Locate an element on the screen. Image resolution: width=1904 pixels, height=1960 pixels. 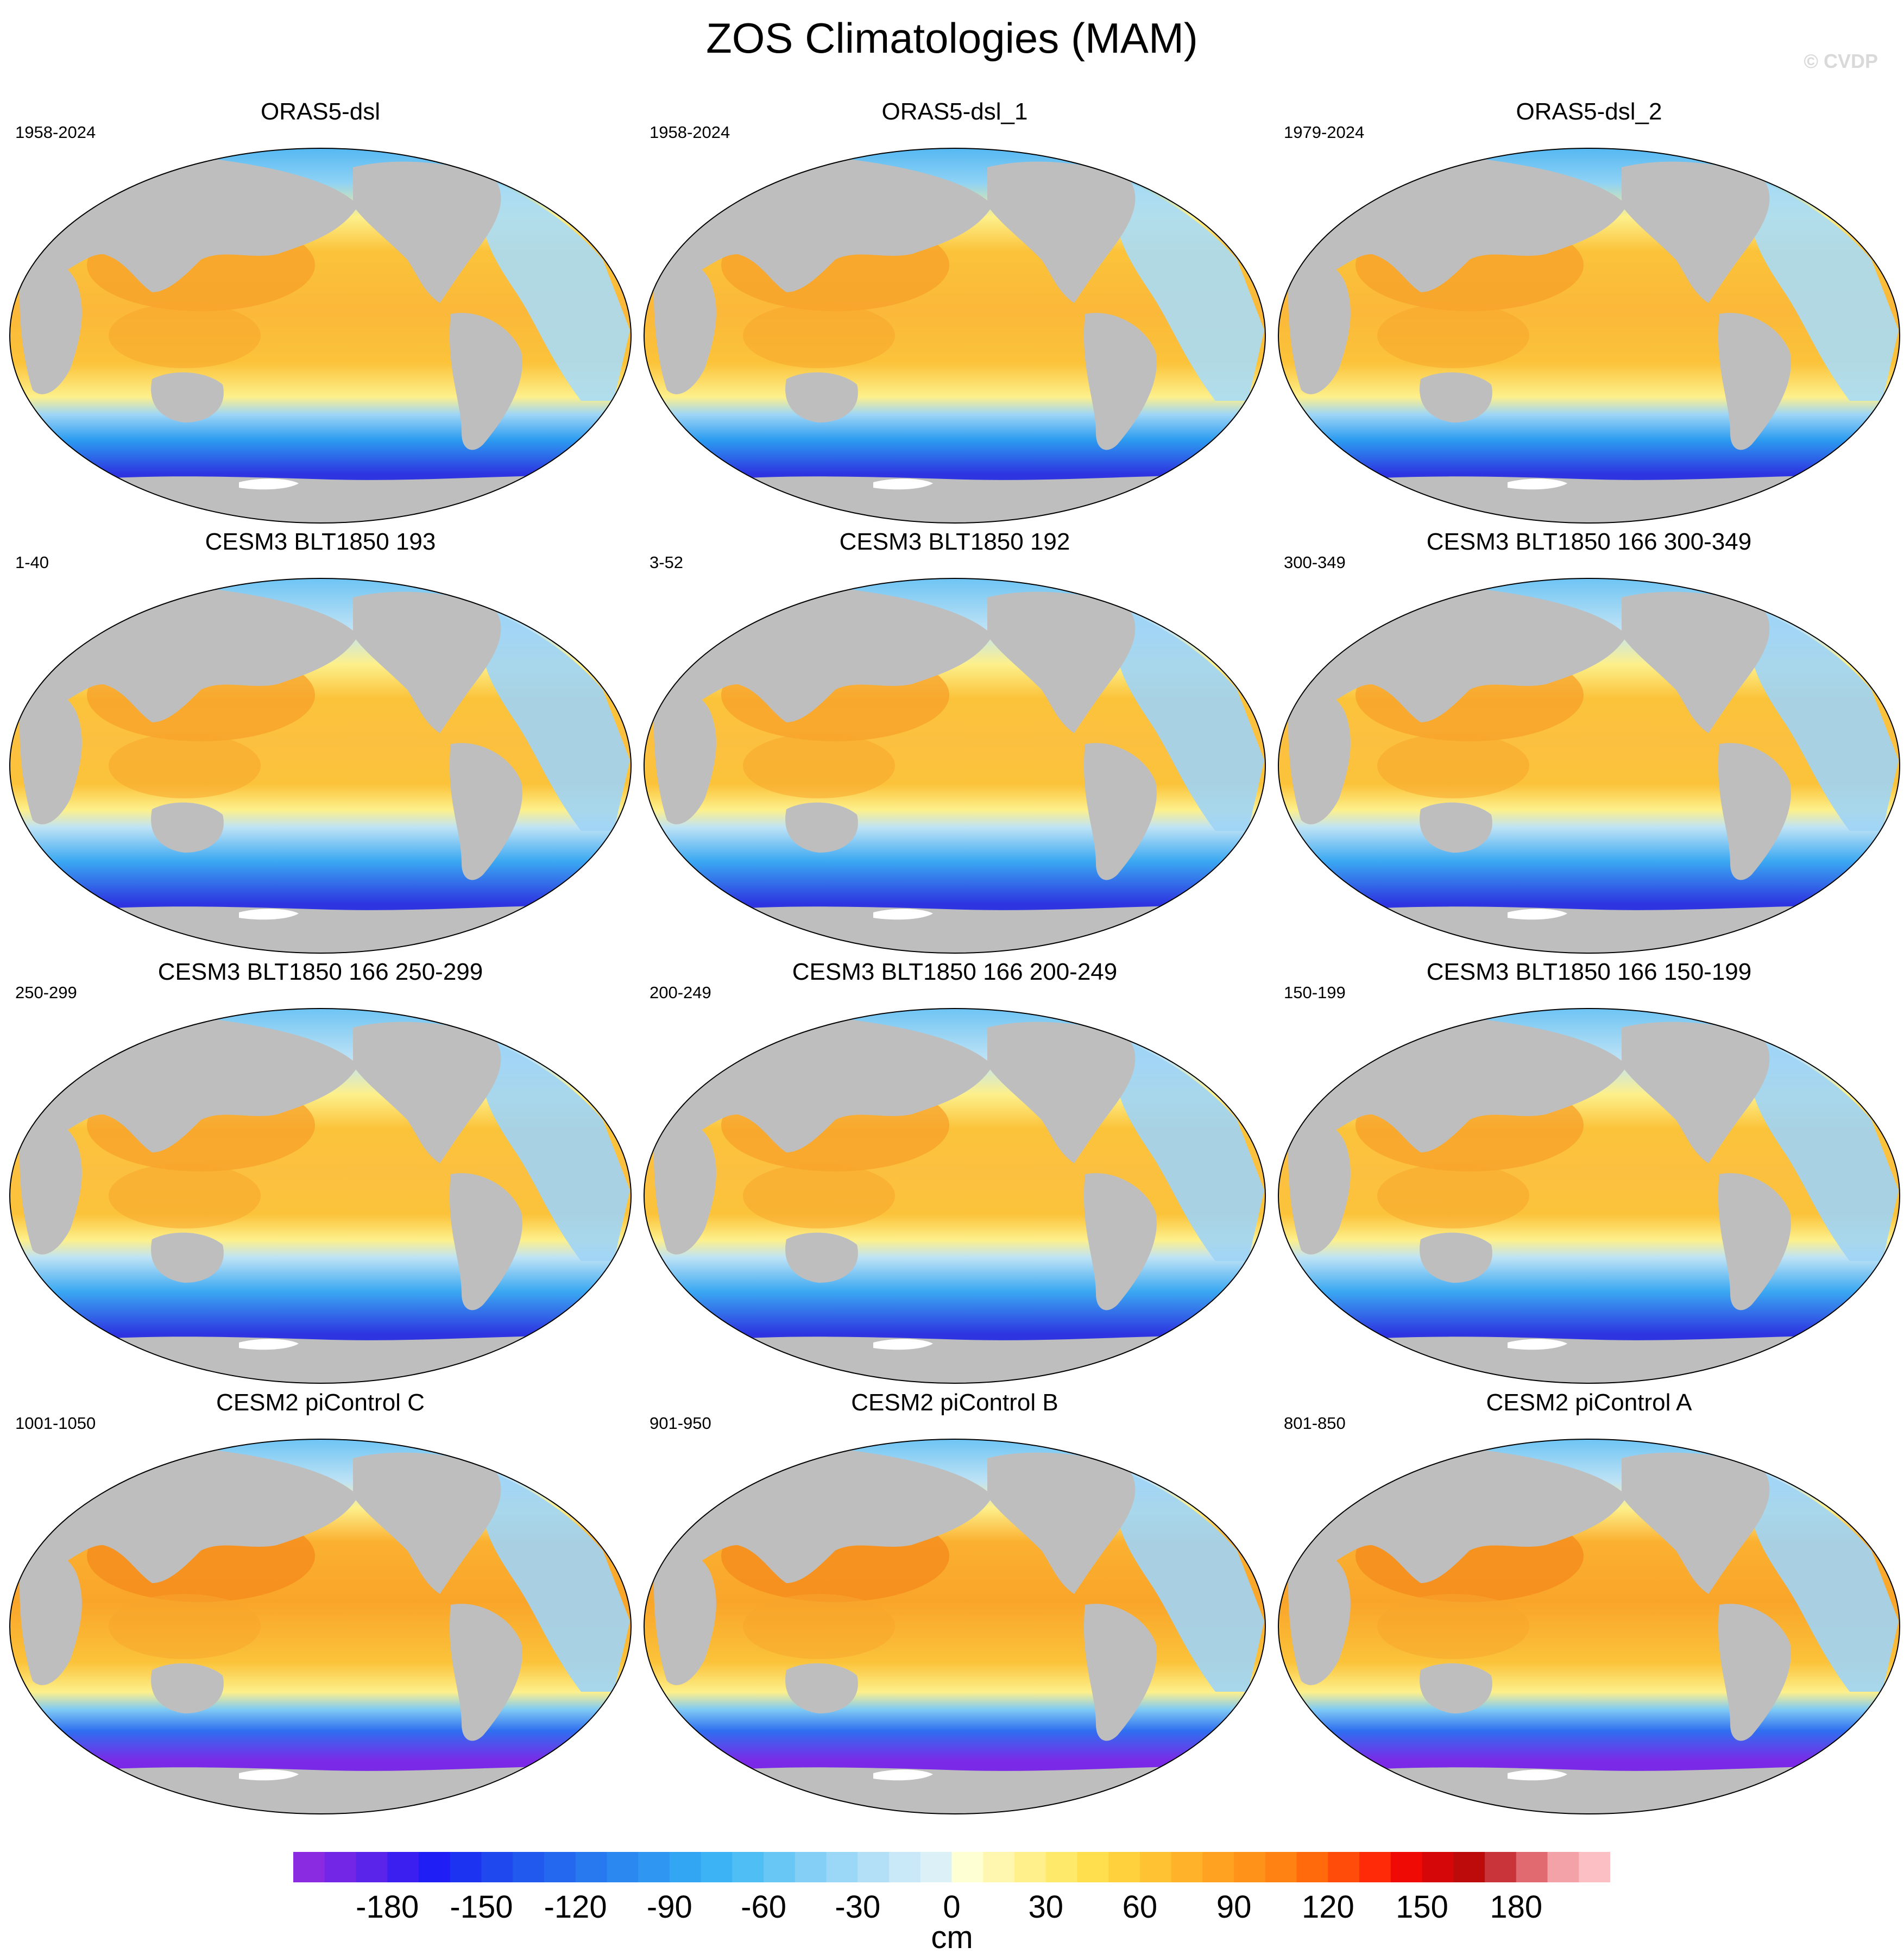
panel-title: CESM3 BLT1850 166 250-299 is located at coordinates (320, 972).